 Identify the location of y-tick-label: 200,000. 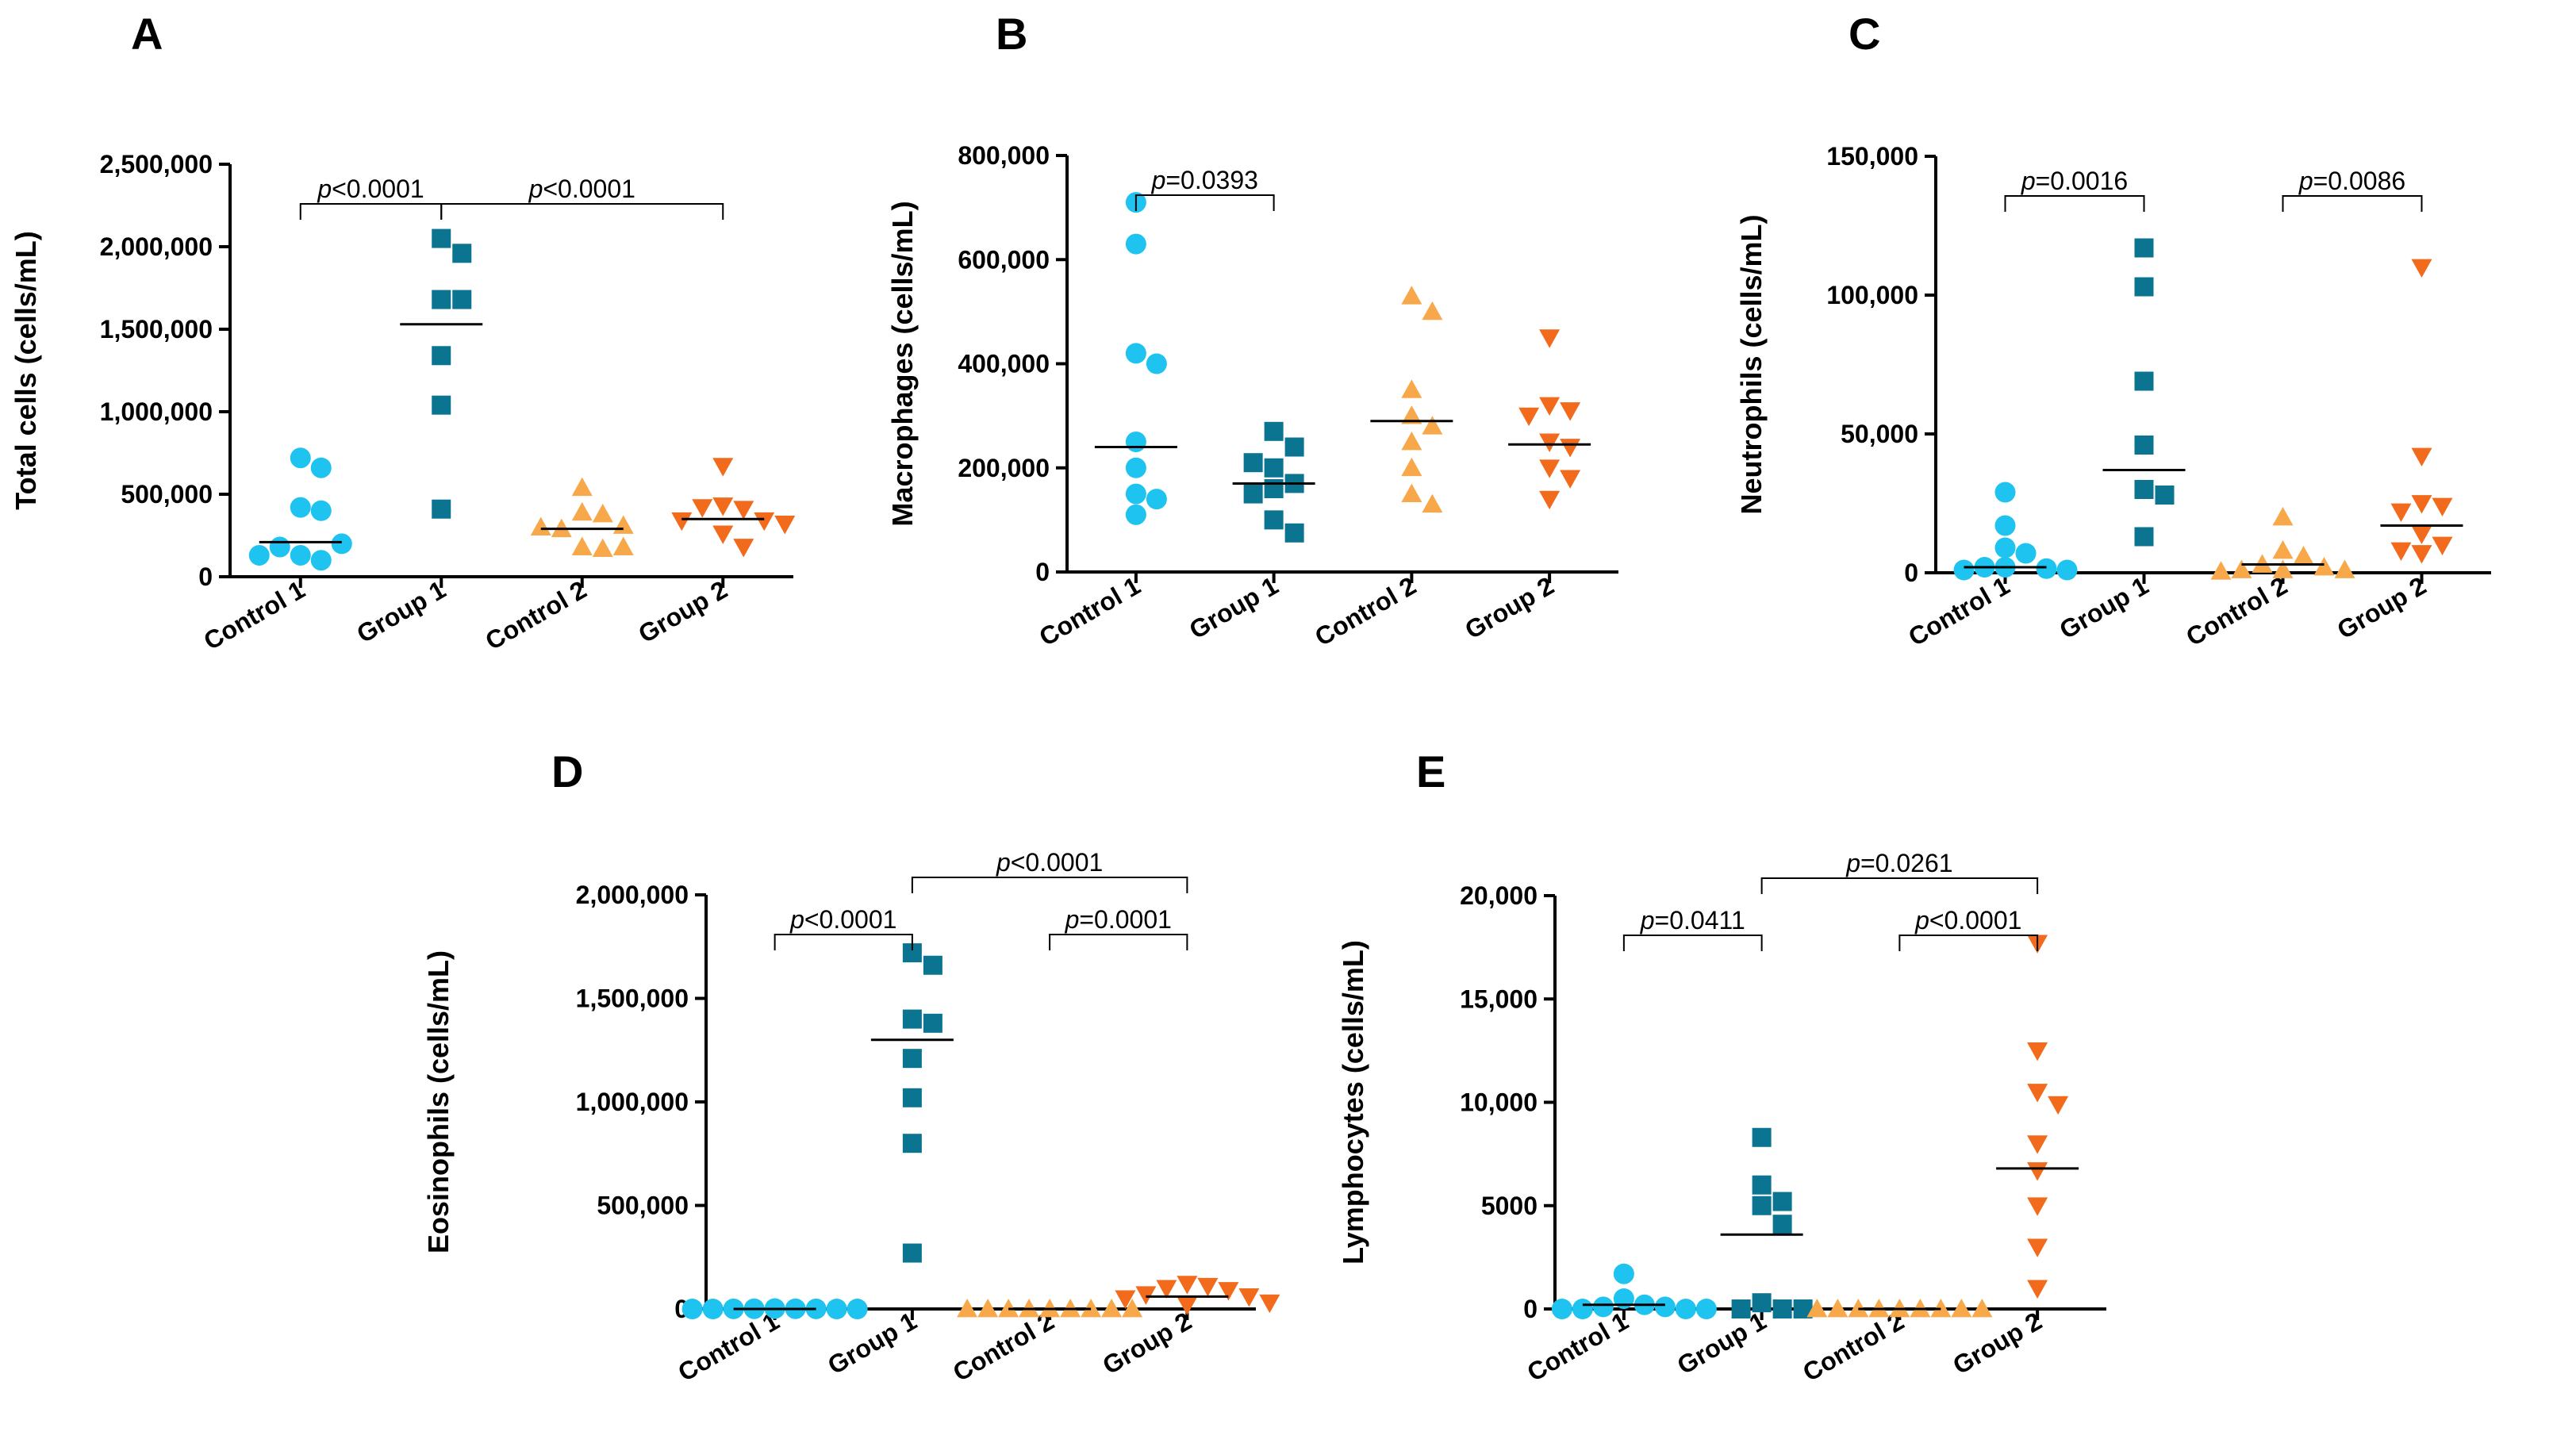
(1004, 468).